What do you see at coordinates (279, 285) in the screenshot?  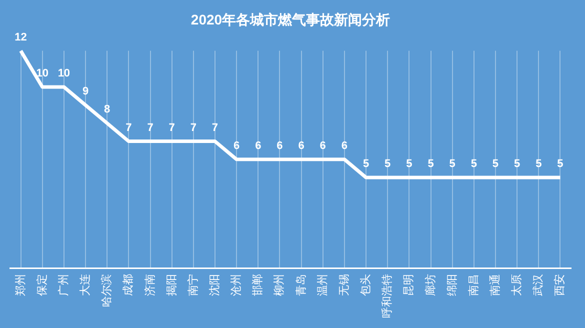 I see `x-tick-label: 柳州` at bounding box center [279, 285].